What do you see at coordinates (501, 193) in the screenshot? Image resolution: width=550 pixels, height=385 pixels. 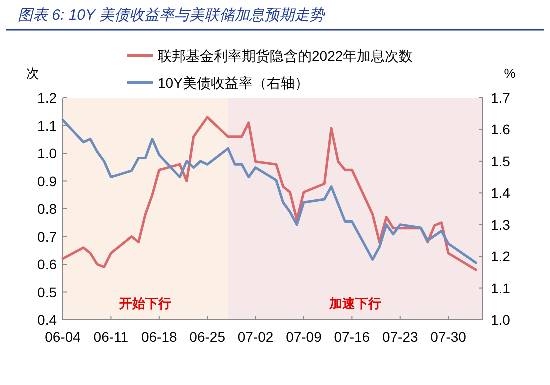 I see `y2-tick-label: 1.4` at bounding box center [501, 193].